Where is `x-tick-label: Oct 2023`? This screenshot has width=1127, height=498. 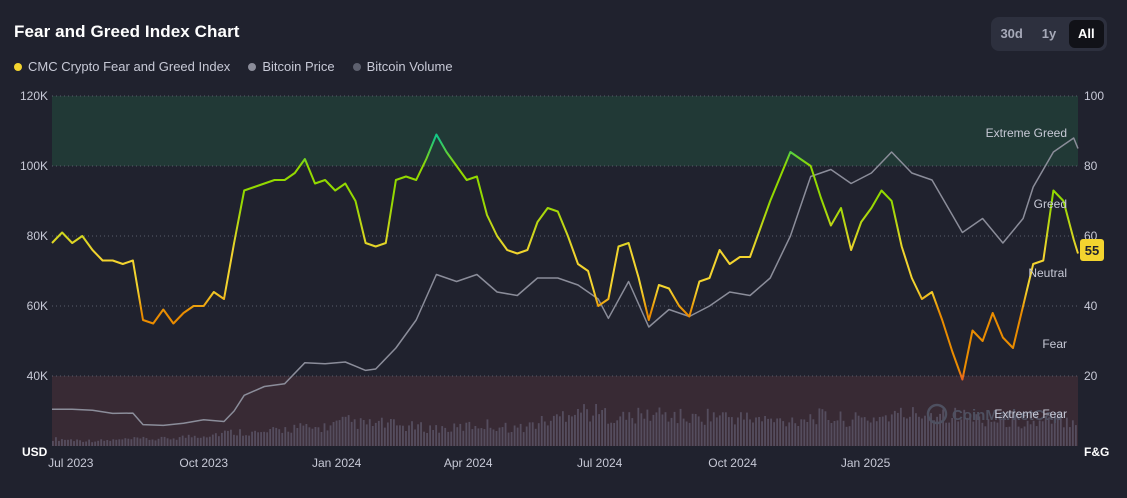
x-tick-label: Oct 2023 is located at coordinates (203, 463).